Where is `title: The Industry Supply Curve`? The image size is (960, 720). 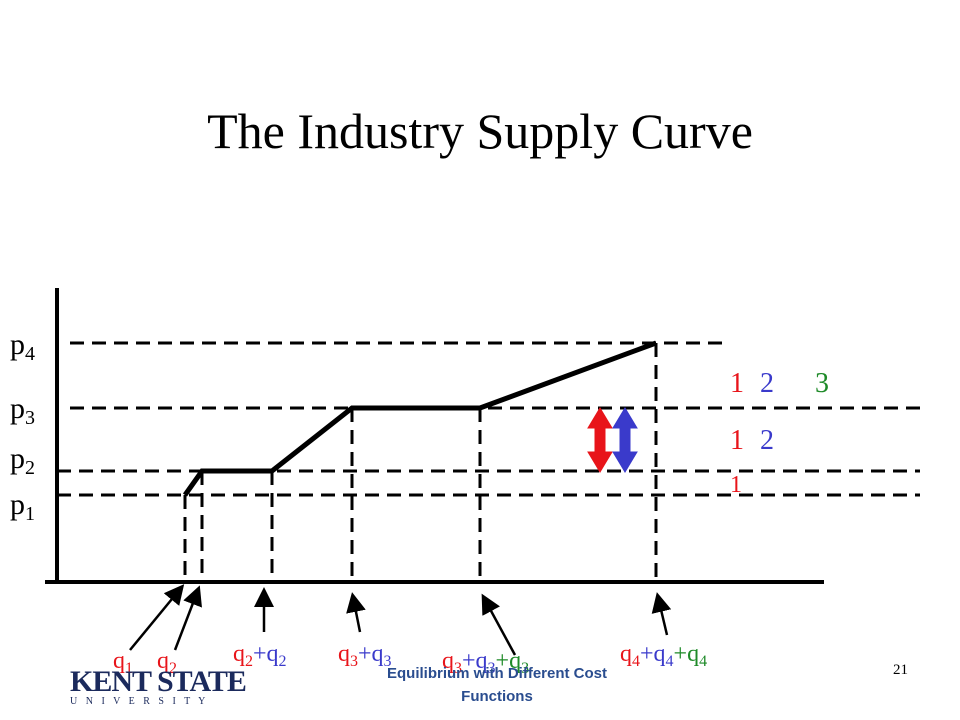
title: The Industry Supply Curve is located at coordinates (480, 131).